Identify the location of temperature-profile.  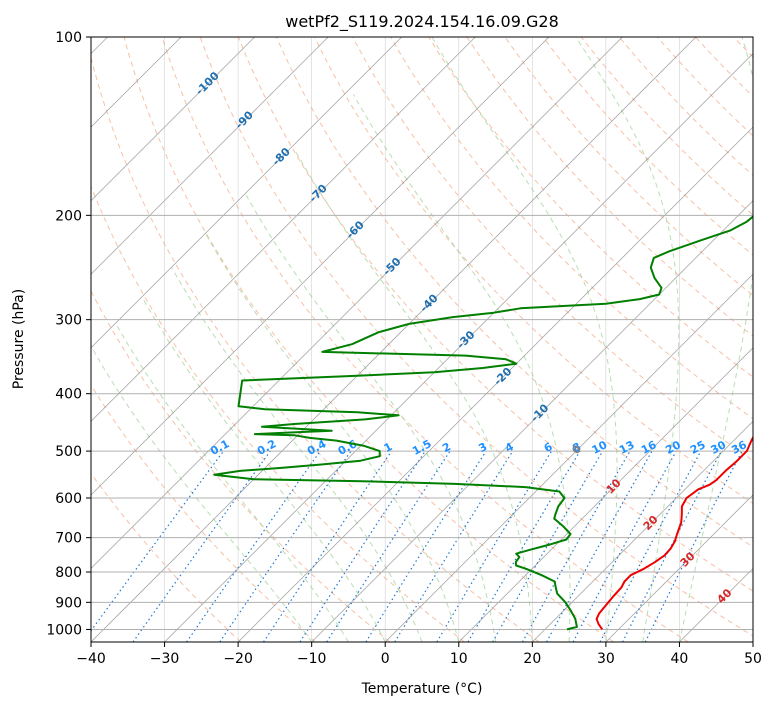
(674, 532).